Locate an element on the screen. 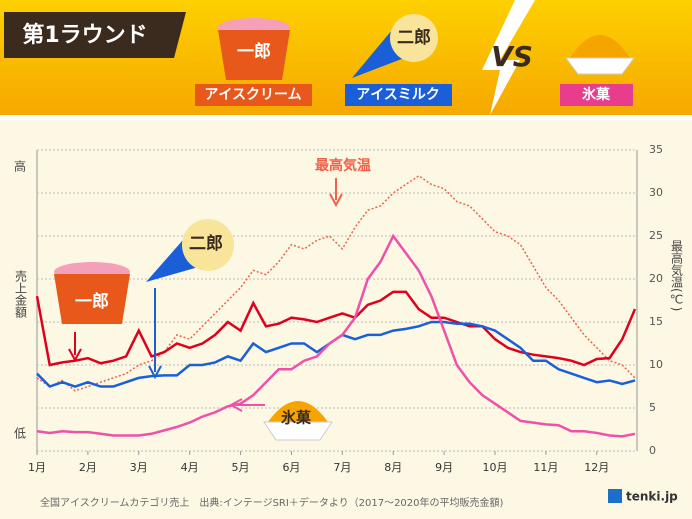 This screenshot has height=519, width=692. x-tick-label: 7月 is located at coordinates (342, 467).